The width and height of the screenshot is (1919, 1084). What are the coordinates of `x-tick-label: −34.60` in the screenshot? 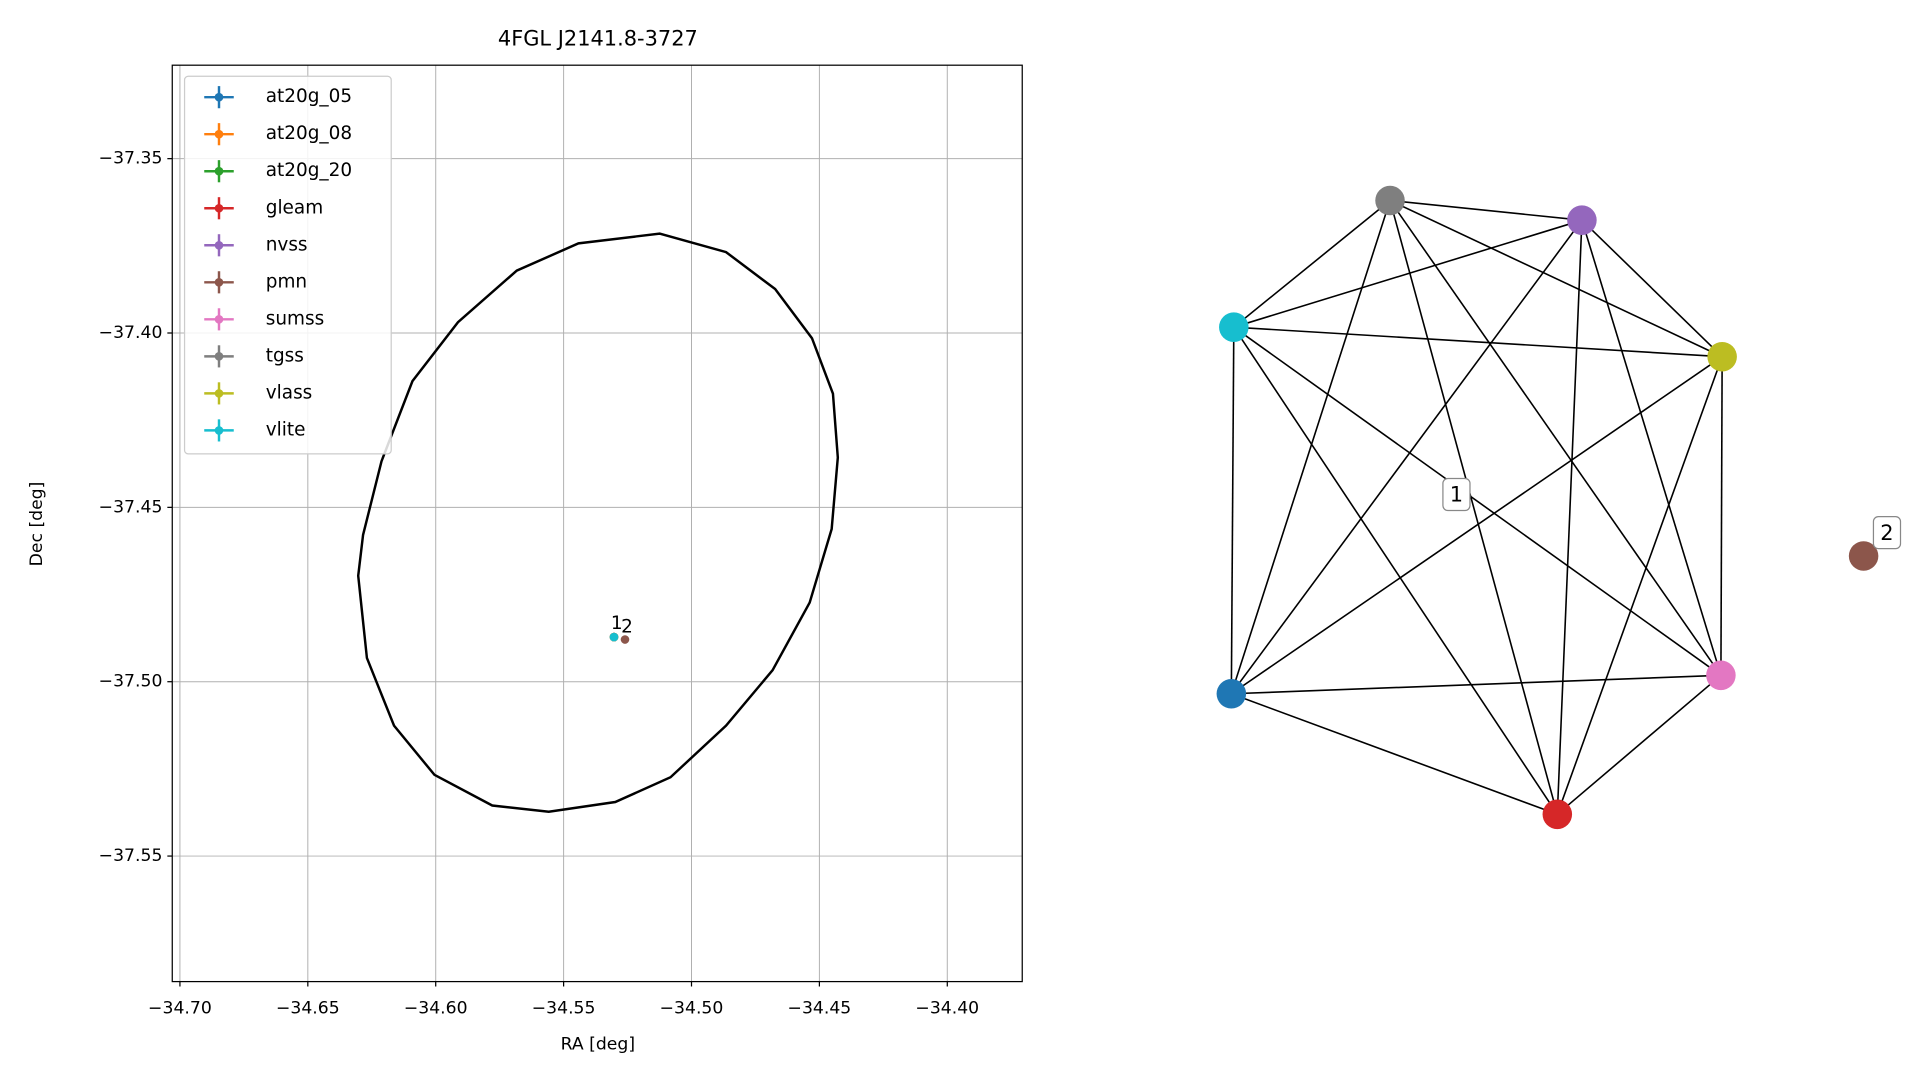 It's located at (436, 1009).